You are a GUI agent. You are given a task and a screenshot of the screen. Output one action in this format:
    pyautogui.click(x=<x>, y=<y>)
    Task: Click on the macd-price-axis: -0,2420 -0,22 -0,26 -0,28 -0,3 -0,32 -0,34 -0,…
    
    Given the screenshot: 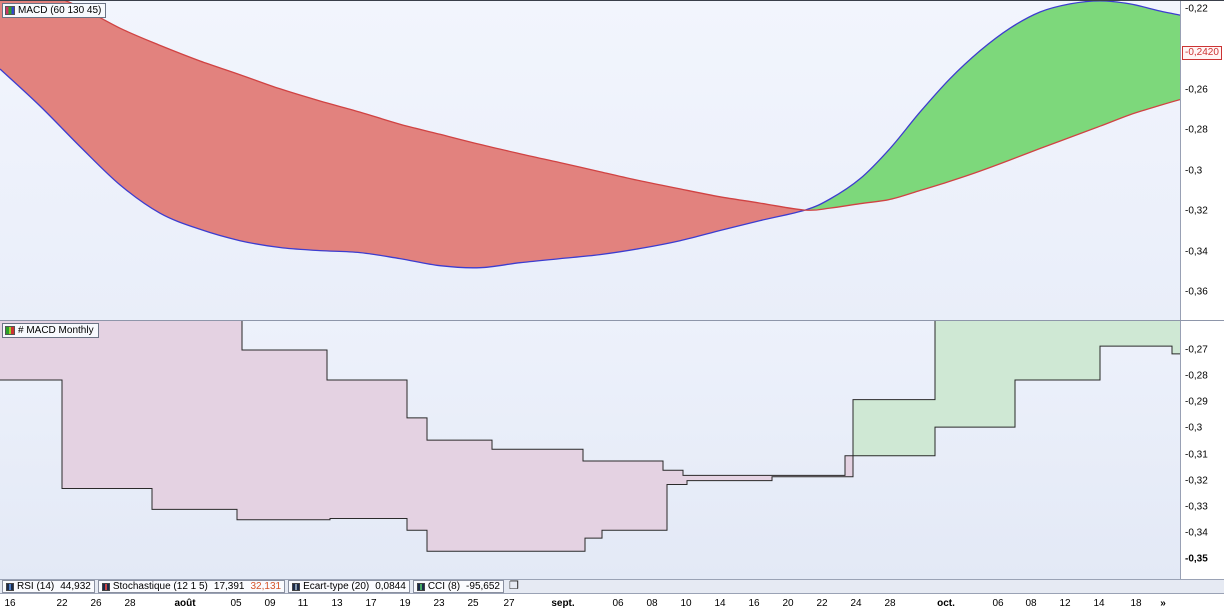 What is the action you would take?
    pyautogui.click(x=1202, y=160)
    